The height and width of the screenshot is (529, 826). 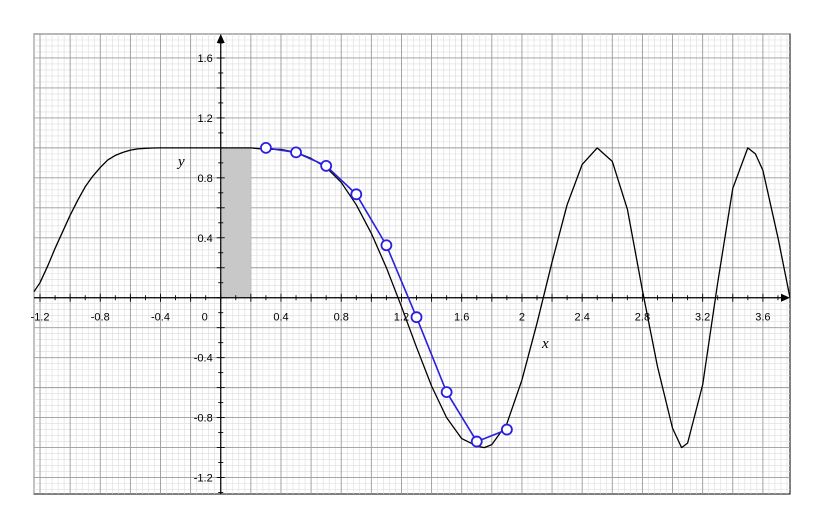 What do you see at coordinates (203, 479) in the screenshot?
I see `y-tick-label: -1.2` at bounding box center [203, 479].